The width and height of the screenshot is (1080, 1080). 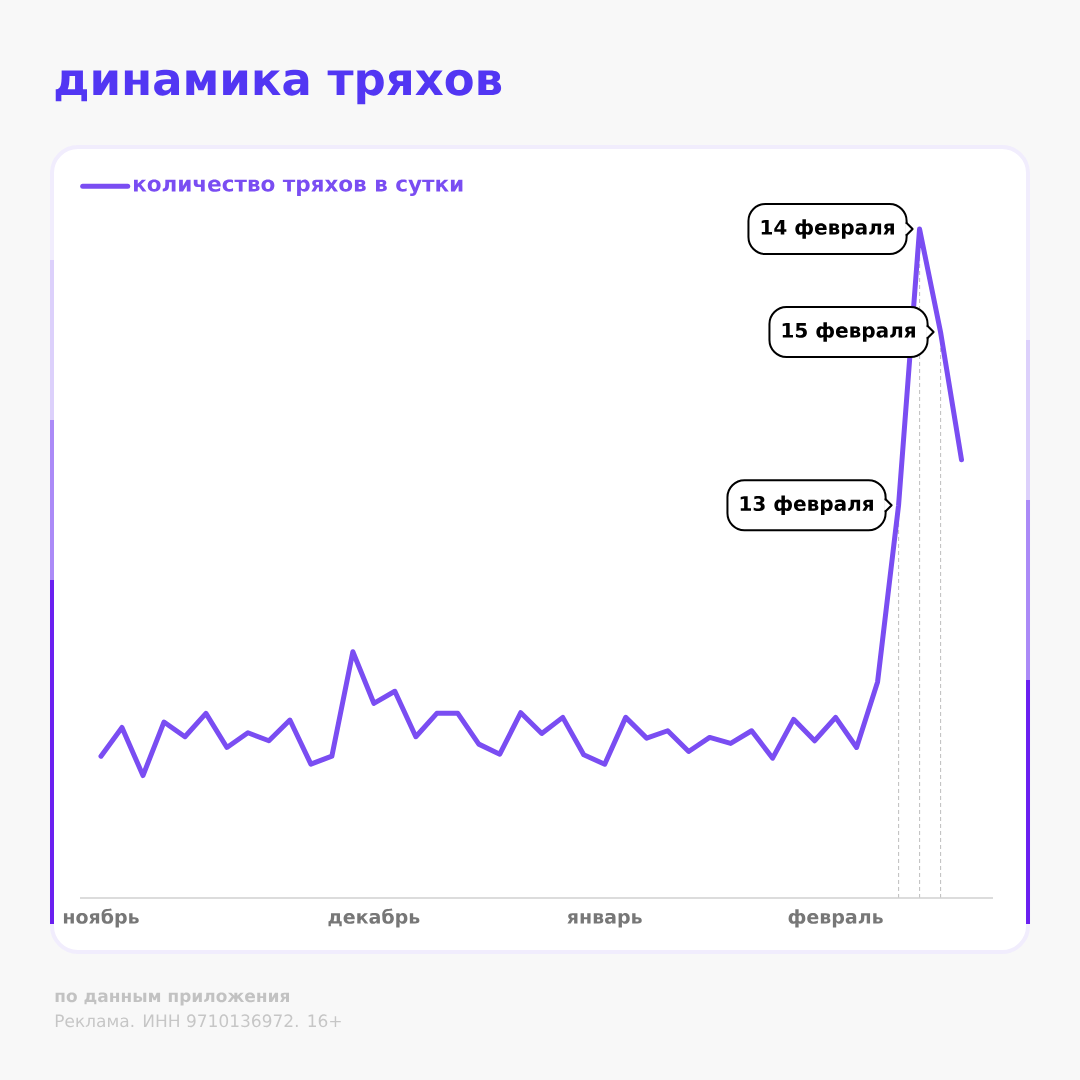 What do you see at coordinates (278, 87) in the screenshot?
I see `chart-title: динамика тряхов` at bounding box center [278, 87].